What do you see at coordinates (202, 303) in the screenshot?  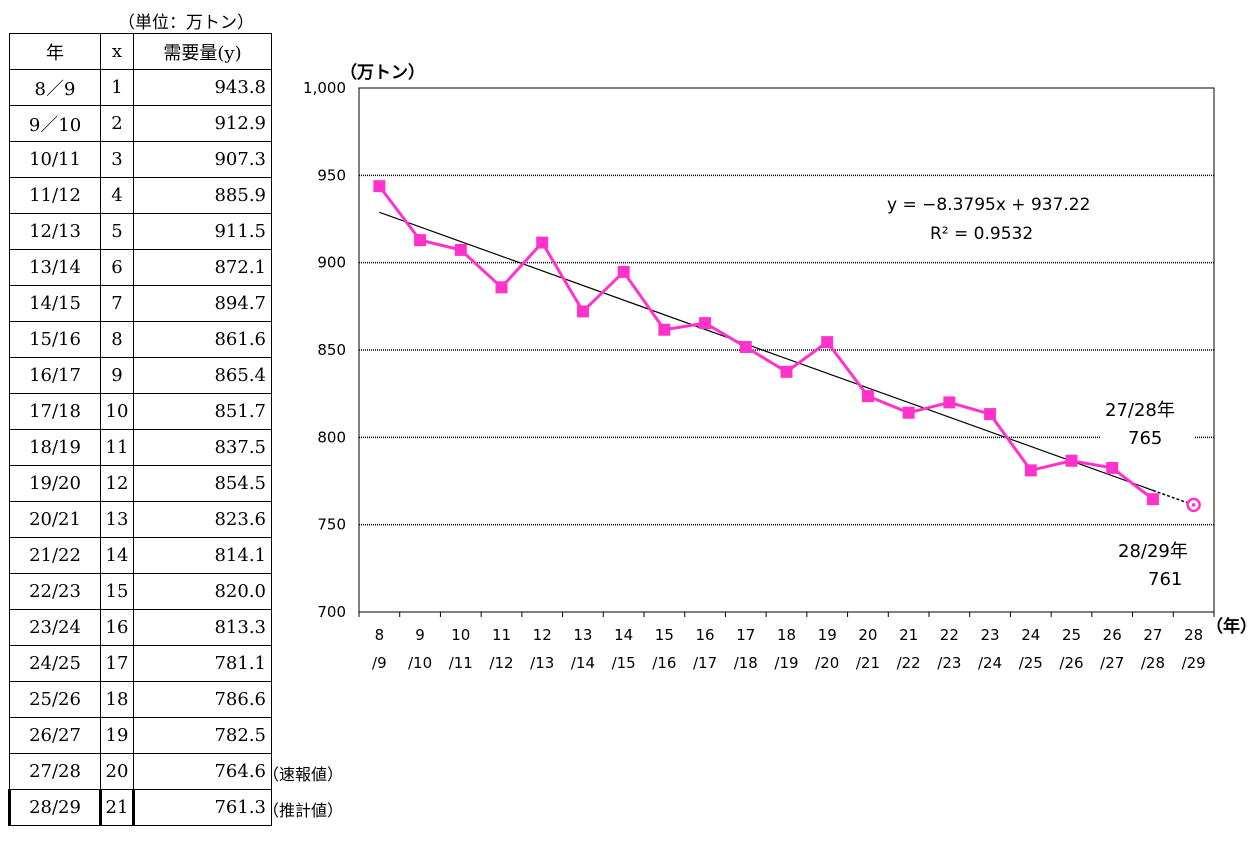 I see `cell-demand: 894.7` at bounding box center [202, 303].